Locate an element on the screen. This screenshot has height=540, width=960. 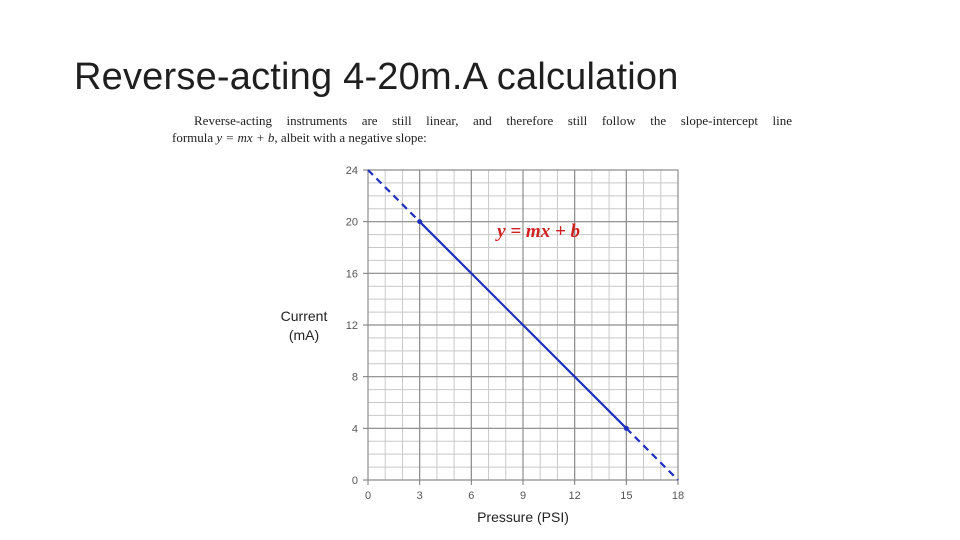
x-tick-label: 12 is located at coordinates (575, 496).